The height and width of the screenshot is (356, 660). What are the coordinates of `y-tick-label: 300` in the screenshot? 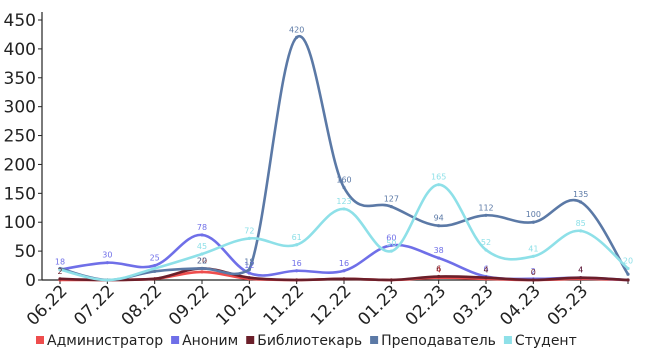 It's located at (20, 108).